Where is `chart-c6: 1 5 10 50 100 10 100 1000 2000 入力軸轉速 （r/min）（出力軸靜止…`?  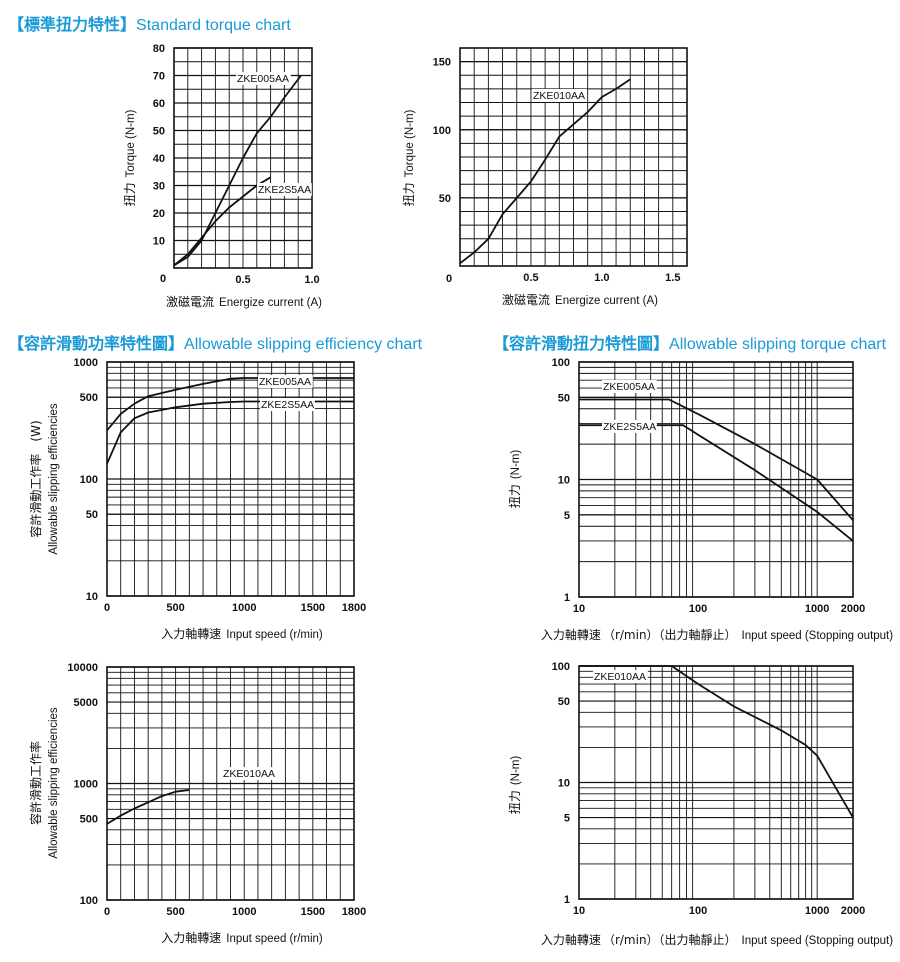 chart-c6: 1 5 10 50 100 10 100 1000 2000 入力軸轉速 （r/min）（出力軸靜止… is located at coordinates (700, 804).